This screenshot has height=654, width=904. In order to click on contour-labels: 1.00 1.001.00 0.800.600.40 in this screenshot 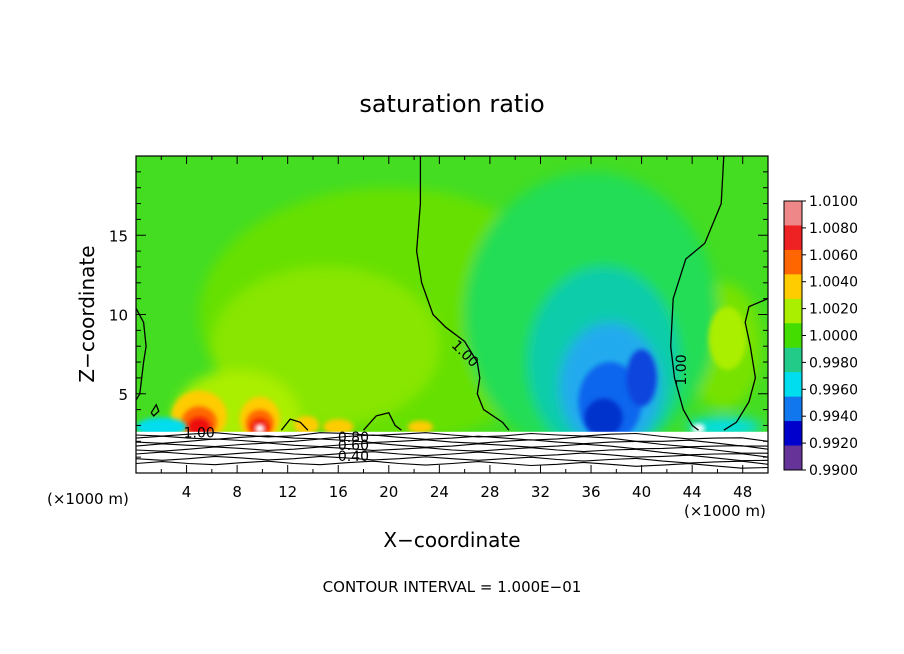, I will do `click(437, 401)`.